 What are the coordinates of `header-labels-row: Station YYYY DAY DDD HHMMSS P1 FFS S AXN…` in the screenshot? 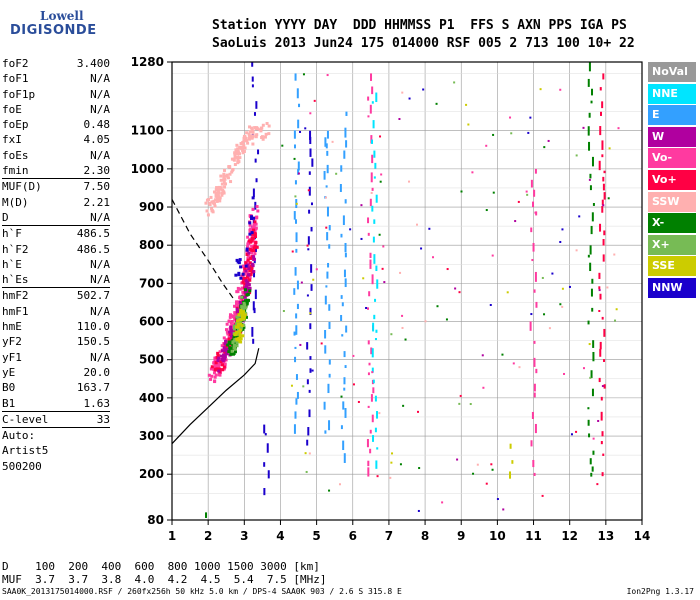 It's located at (419, 25).